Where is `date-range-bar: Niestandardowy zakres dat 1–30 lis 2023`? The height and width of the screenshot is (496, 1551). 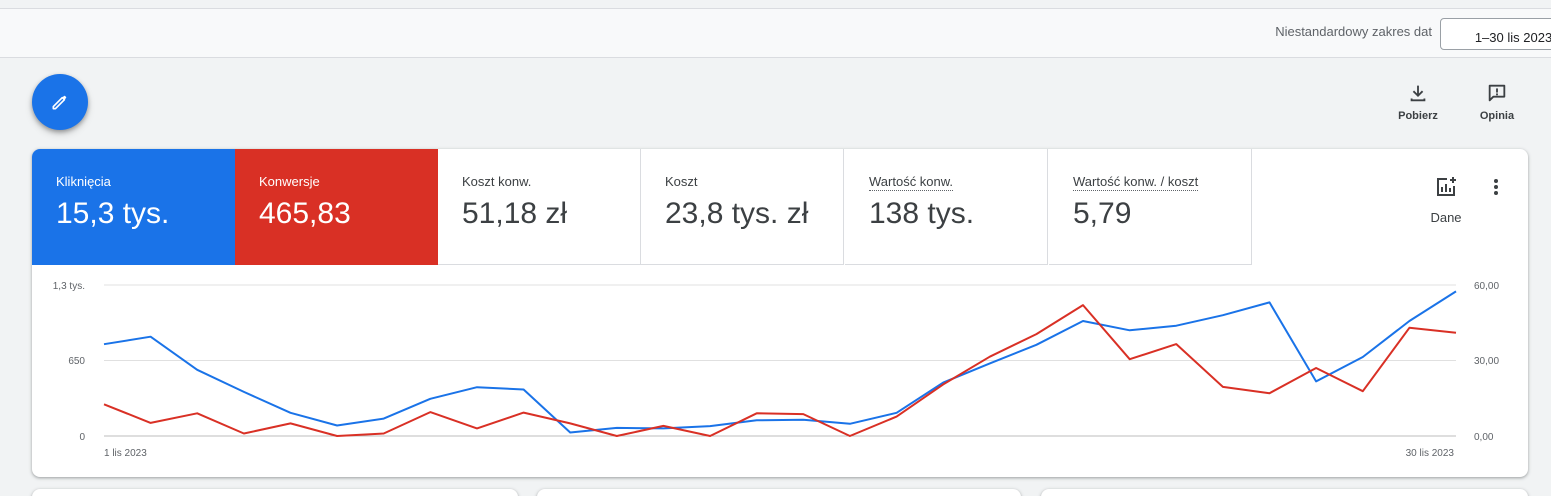
date-range-bar: Niestandardowy zakres dat 1–30 lis 2023 is located at coordinates (775, 33).